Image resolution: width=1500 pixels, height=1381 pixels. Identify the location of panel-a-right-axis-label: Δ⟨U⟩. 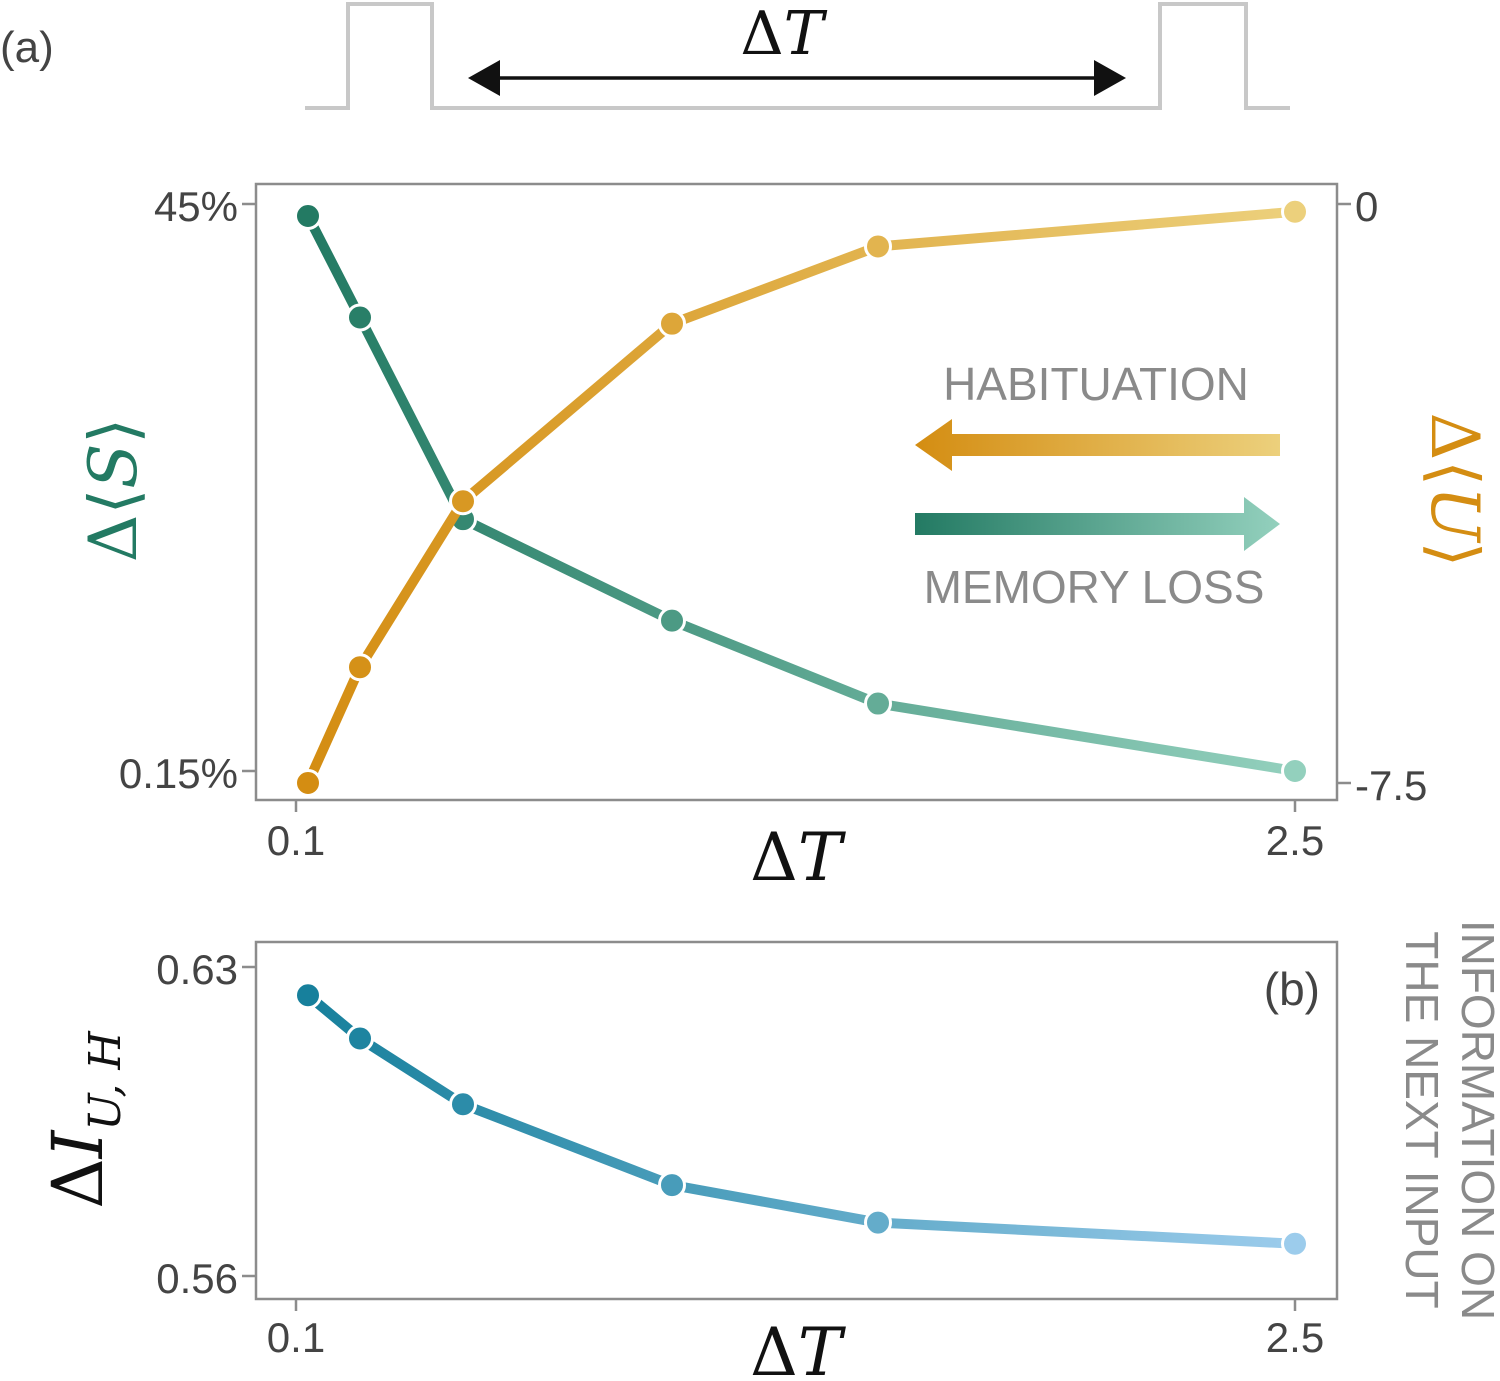
(1454, 490).